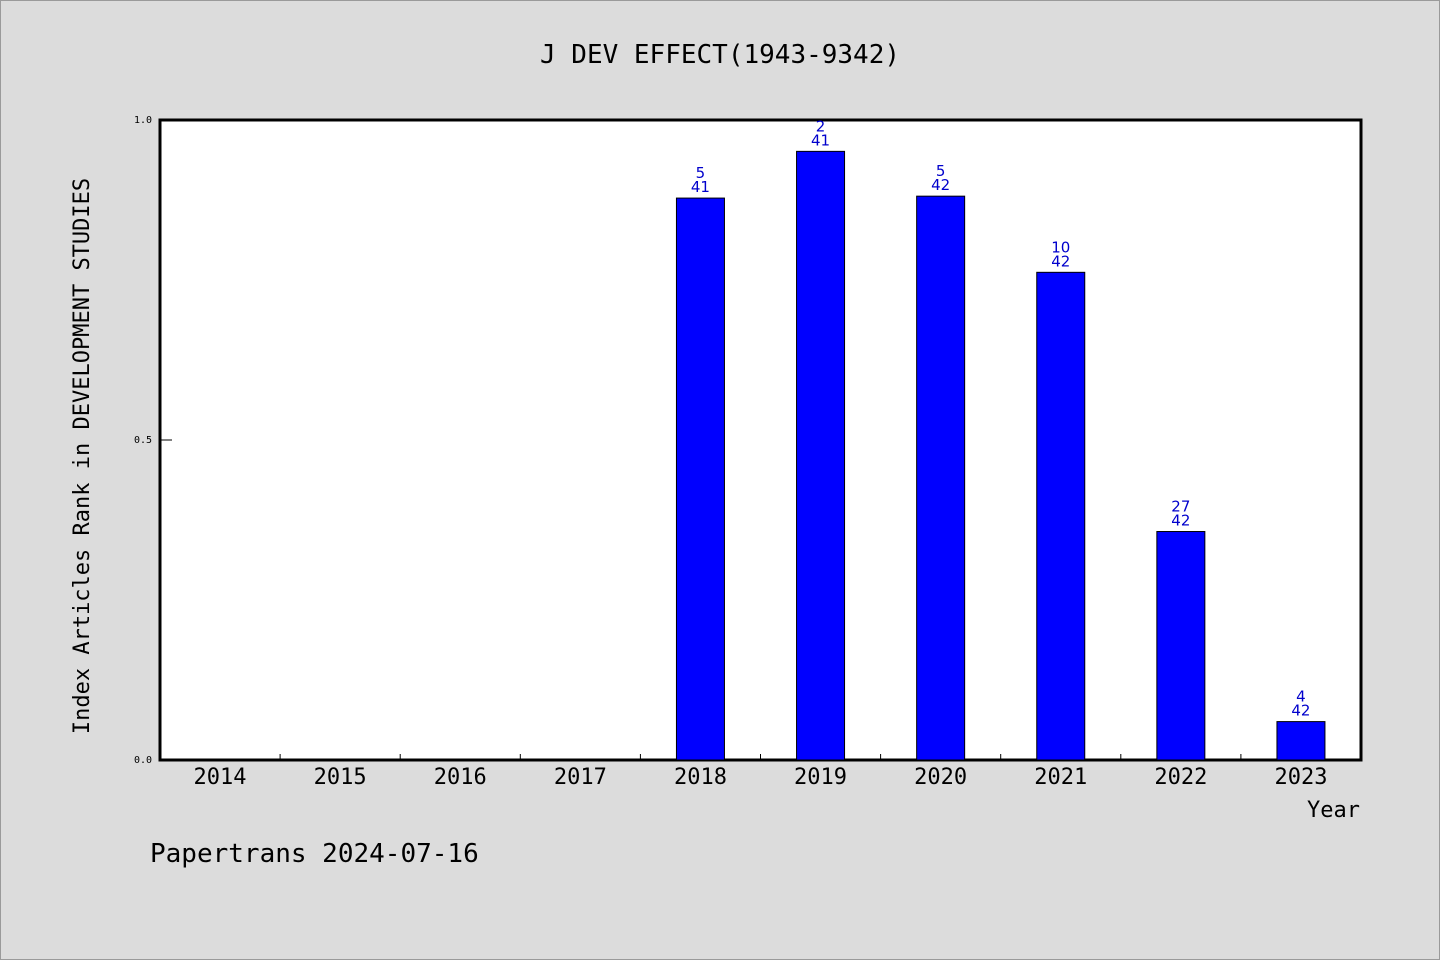 This screenshot has width=1440, height=960. What do you see at coordinates (143, 440) in the screenshot?
I see `y-tick-label: 0.5` at bounding box center [143, 440].